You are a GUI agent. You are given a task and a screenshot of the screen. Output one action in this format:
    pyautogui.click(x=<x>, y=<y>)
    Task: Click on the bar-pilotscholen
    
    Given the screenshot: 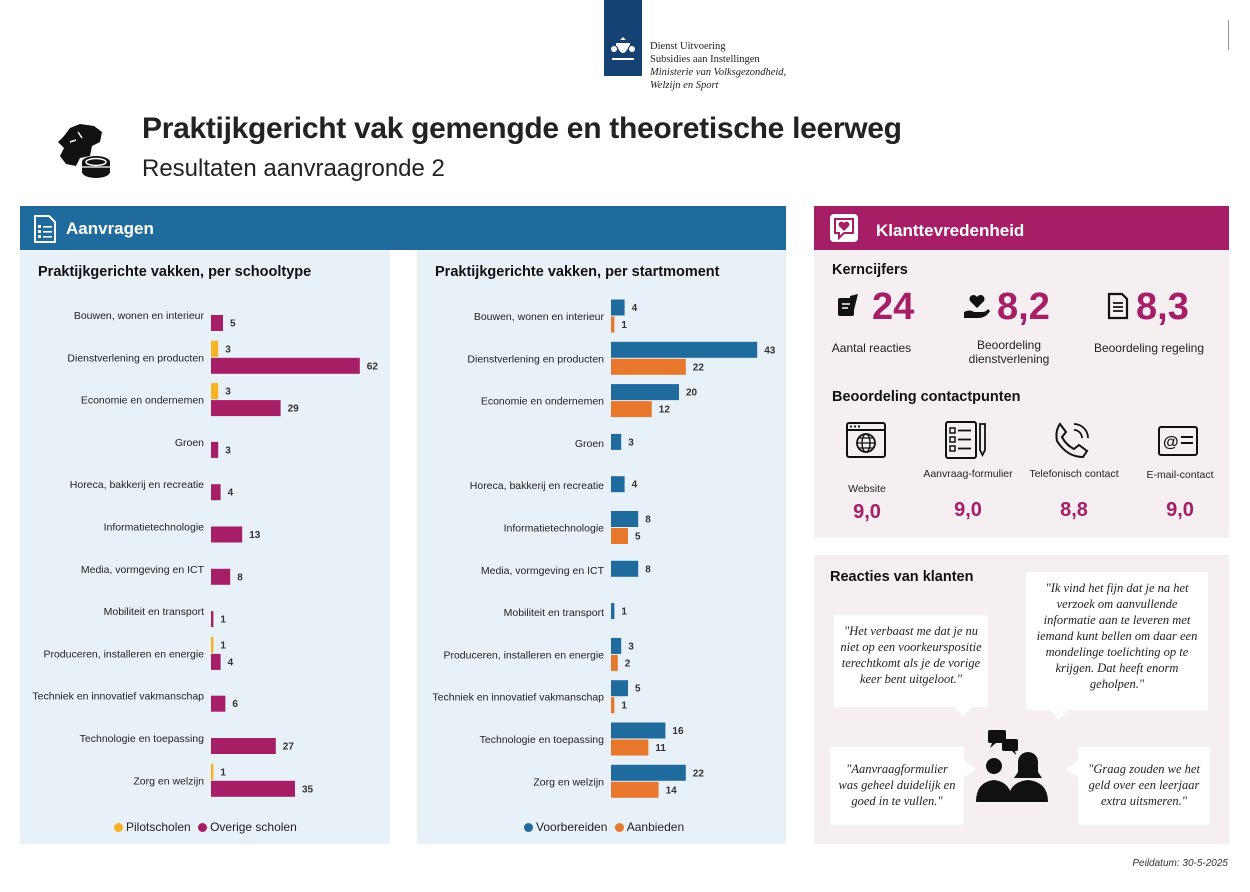 What is the action you would take?
    pyautogui.click(x=212, y=644)
    